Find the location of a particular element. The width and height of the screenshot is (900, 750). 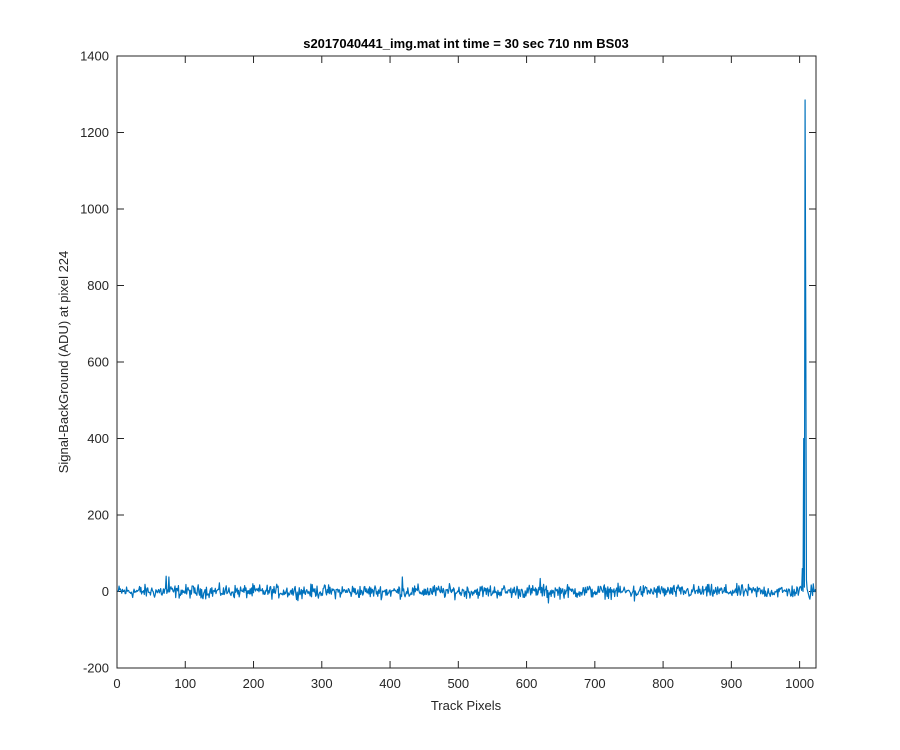

x-tick-label: 700 is located at coordinates (595, 683).